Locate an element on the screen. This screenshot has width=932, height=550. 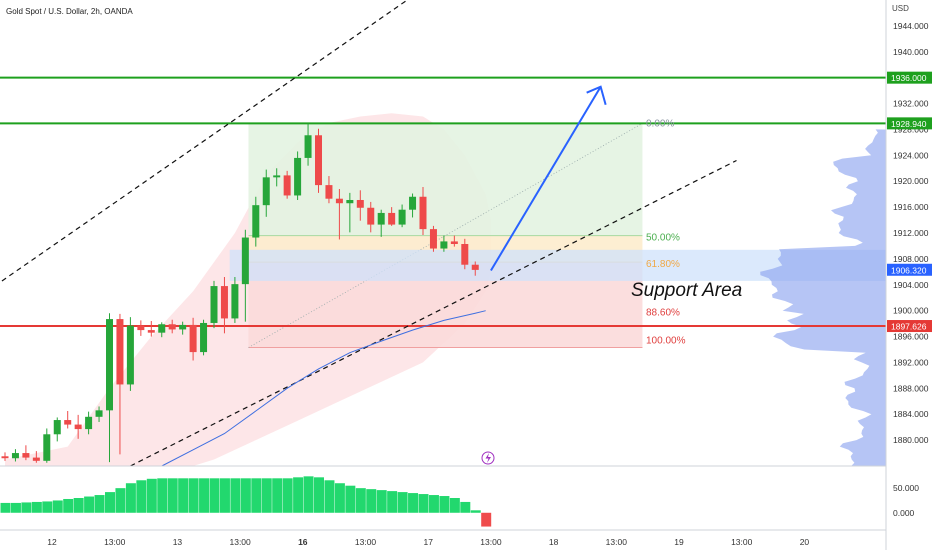
support-area-label: Support Area is located at coordinates (686, 290).